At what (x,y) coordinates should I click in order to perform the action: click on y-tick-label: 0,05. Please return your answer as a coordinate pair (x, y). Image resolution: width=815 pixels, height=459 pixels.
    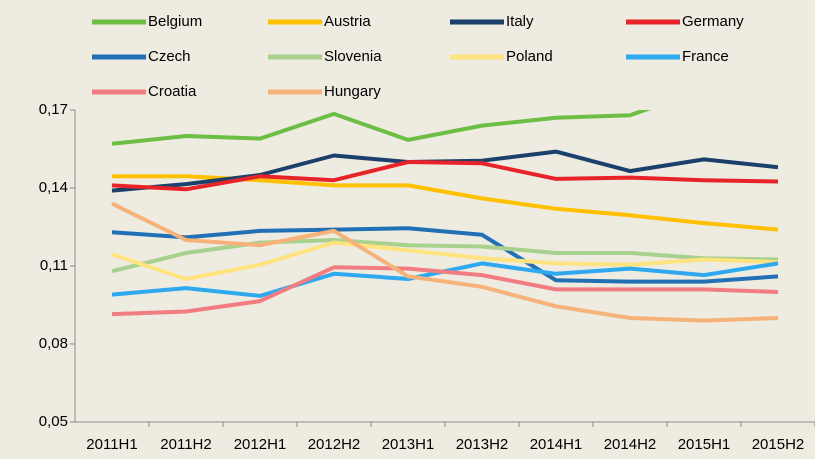
    Looking at the image, I should click on (53, 421).